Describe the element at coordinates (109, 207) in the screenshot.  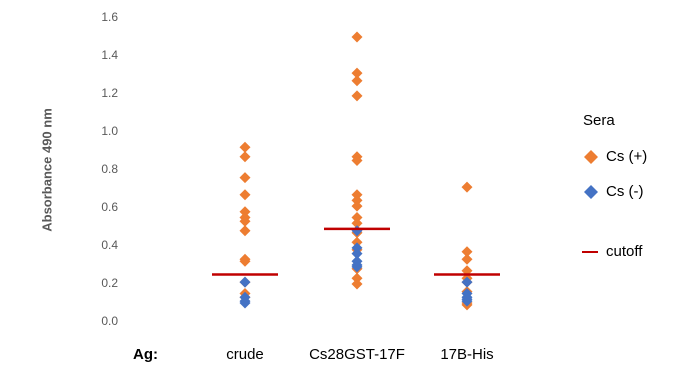
I see `y-tick-label: 0.6` at that location.